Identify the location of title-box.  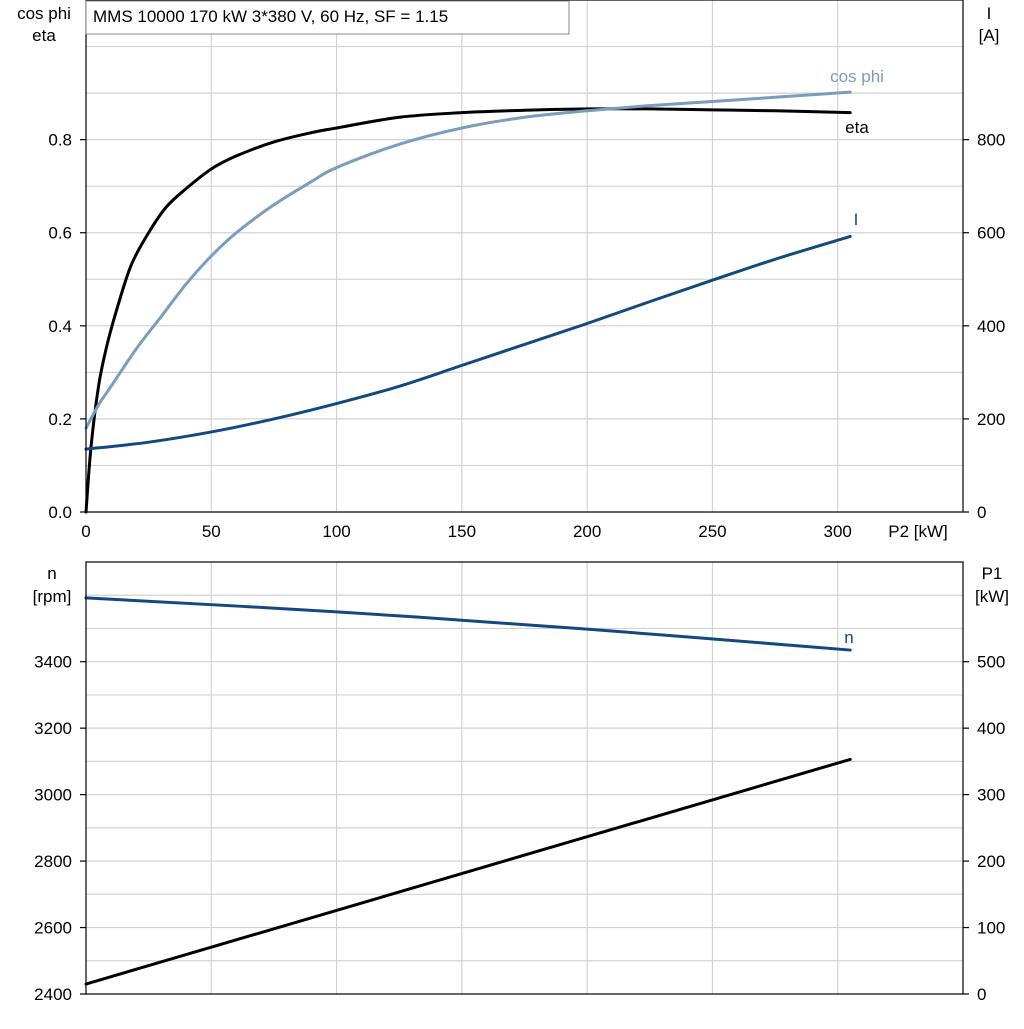
(327, 17).